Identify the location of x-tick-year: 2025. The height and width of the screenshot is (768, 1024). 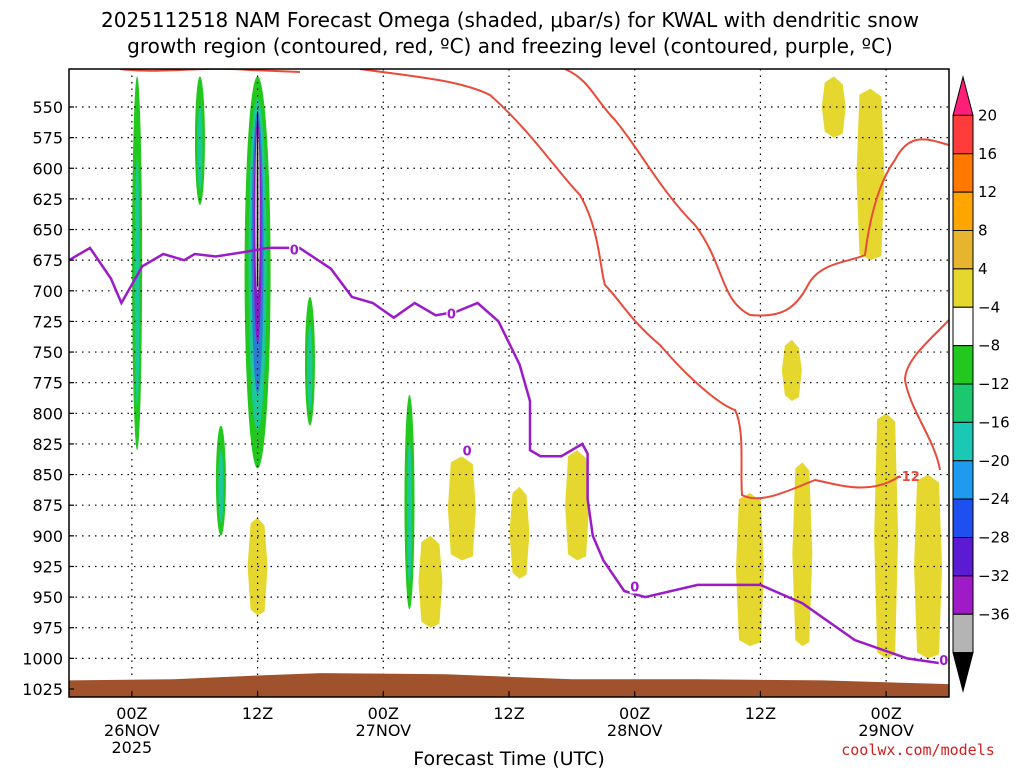
(131, 747).